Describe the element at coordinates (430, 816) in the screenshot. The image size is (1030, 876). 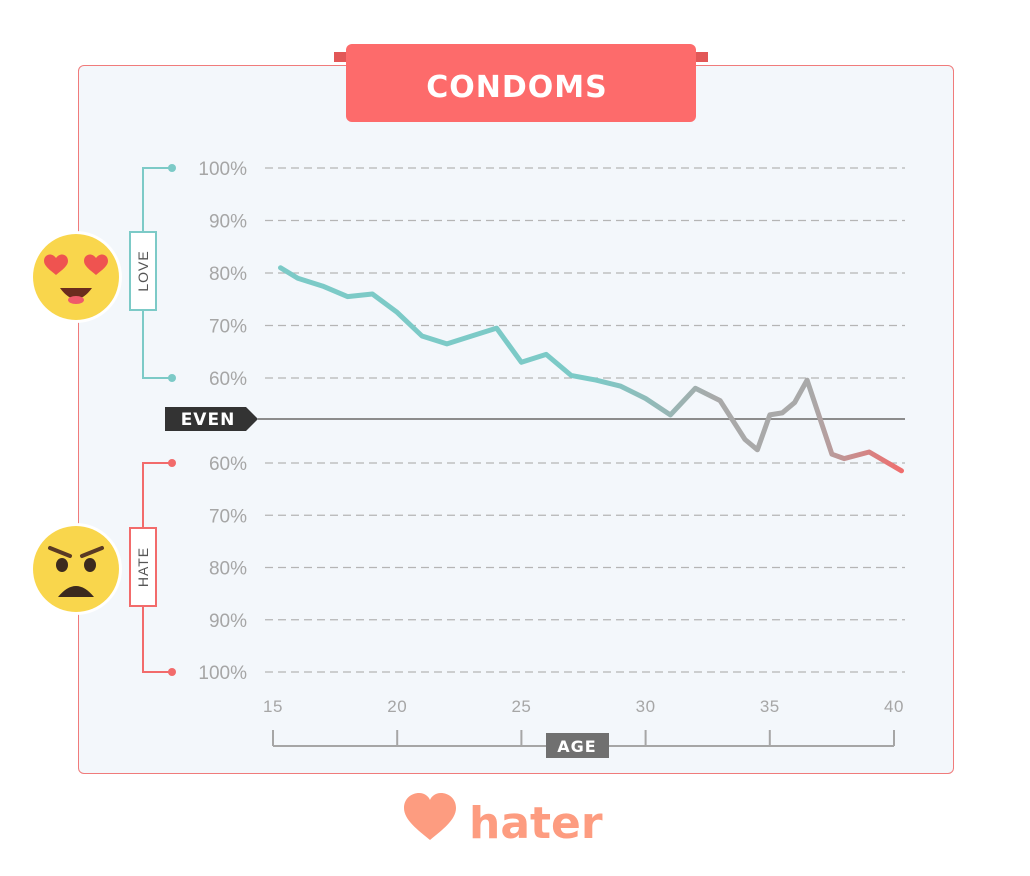
I see `heart-logo-icon` at that location.